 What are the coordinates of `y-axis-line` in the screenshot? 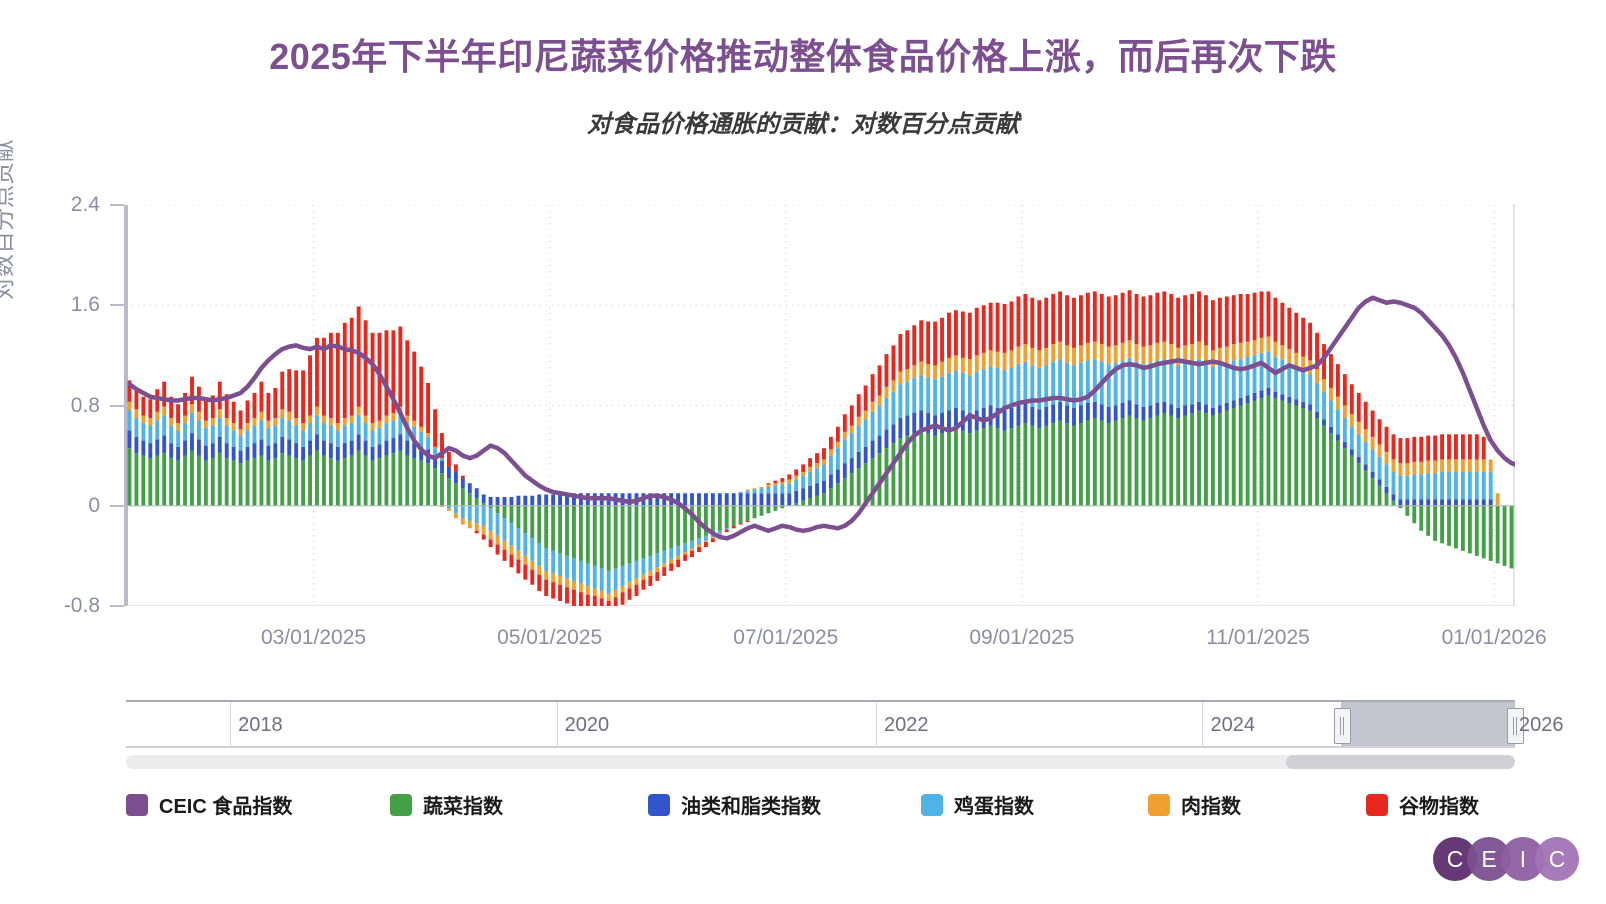 It's located at (125, 405).